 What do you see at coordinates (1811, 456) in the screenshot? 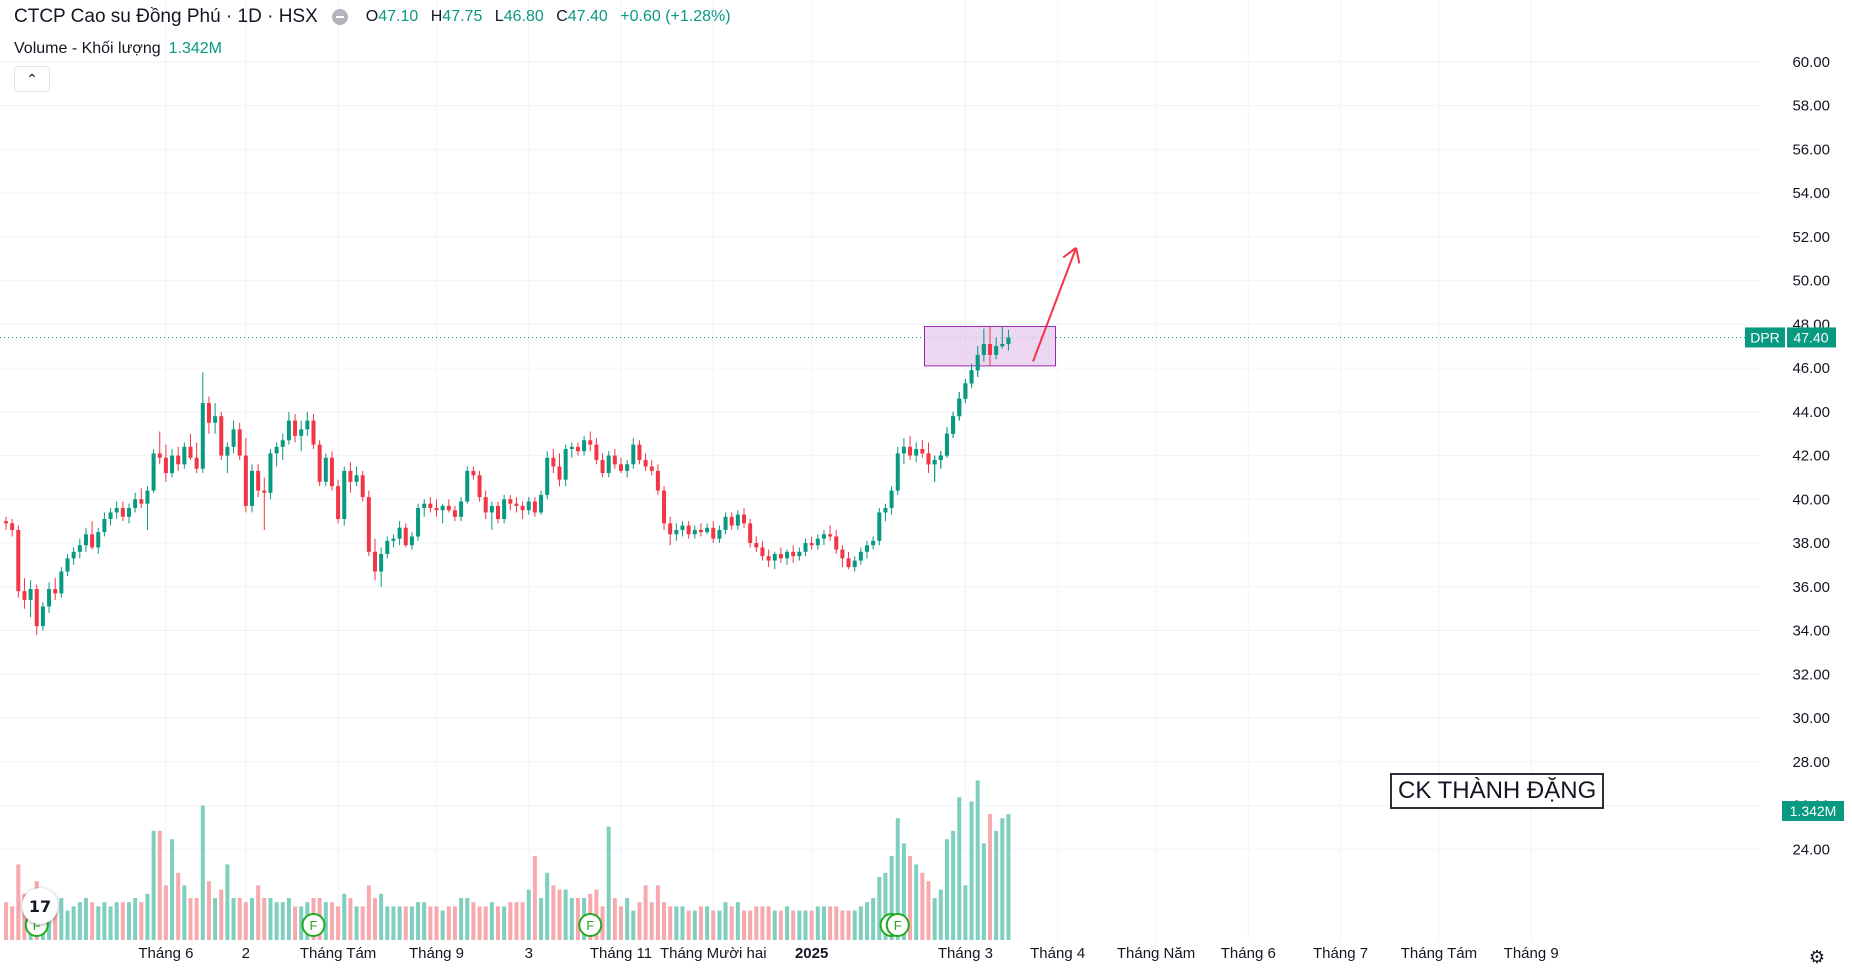
I see `y-tick-label: 42.00` at bounding box center [1811, 456].